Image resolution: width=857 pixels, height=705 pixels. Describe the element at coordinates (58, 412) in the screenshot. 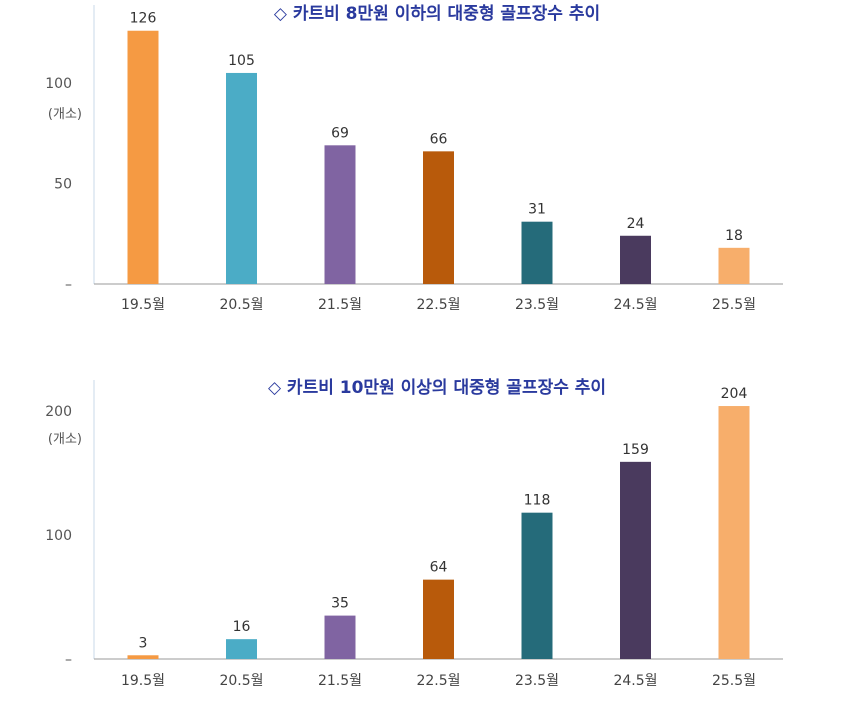

I see `y-tick-label: 200` at that location.